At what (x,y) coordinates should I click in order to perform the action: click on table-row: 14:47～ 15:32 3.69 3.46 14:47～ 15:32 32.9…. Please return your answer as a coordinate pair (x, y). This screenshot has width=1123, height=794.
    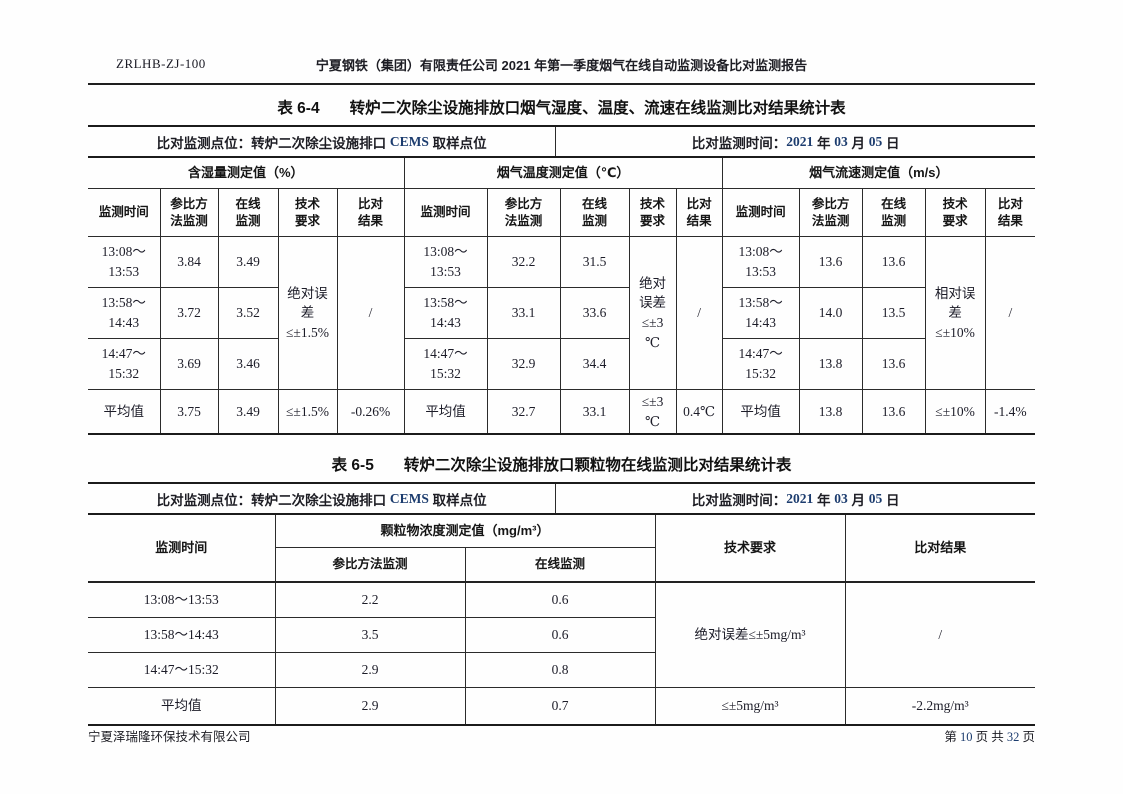
    Looking at the image, I should click on (561, 364).